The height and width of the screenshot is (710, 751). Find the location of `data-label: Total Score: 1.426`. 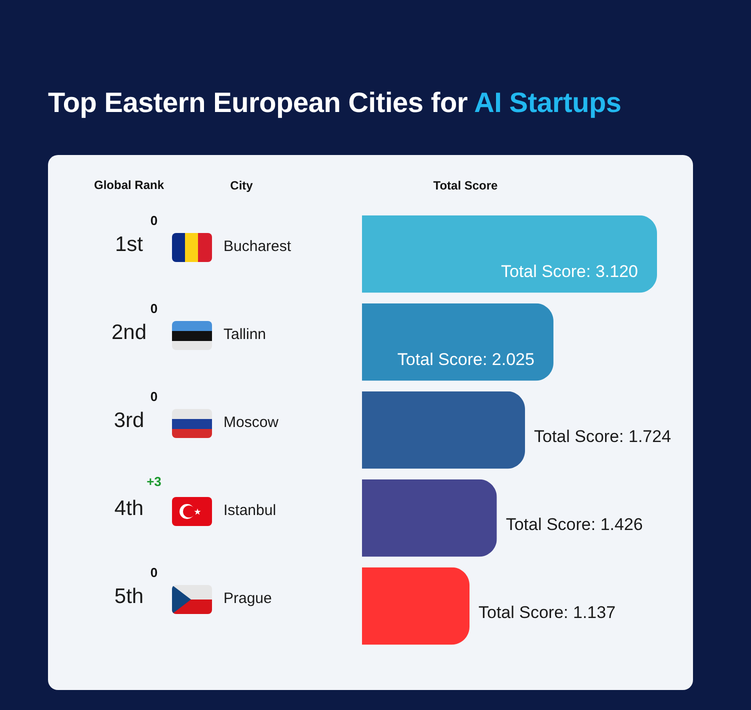

data-label: Total Score: 1.426 is located at coordinates (574, 524).